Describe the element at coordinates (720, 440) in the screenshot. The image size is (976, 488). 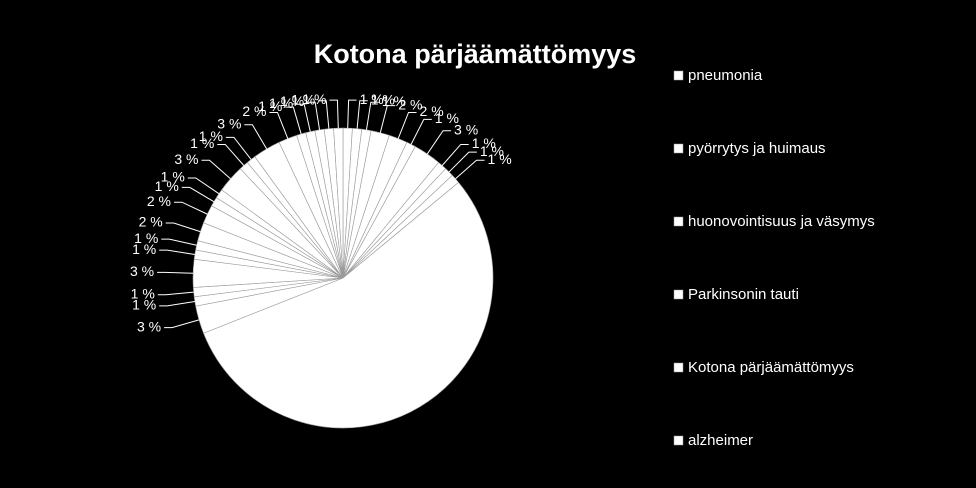
I see `legend-label: alzheimer` at that location.